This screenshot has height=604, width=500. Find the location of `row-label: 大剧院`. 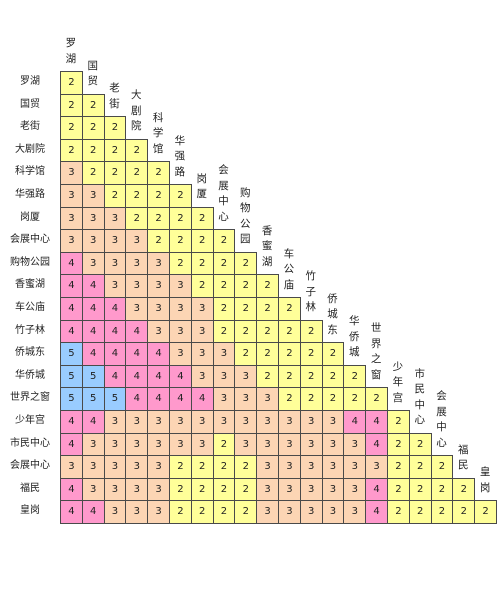

row-label: 大剧院 is located at coordinates (30, 149).